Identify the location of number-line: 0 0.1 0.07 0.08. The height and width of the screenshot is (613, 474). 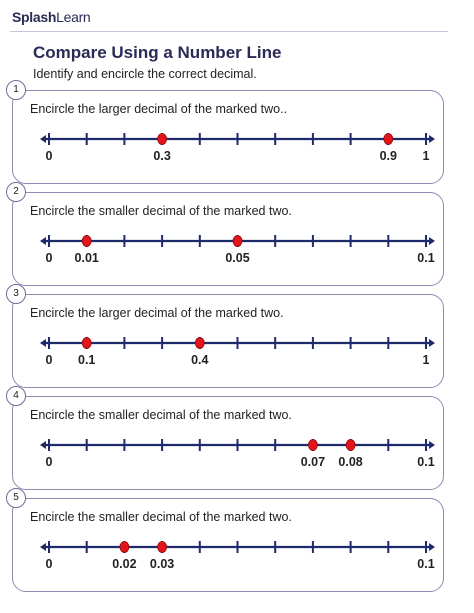
(237, 454).